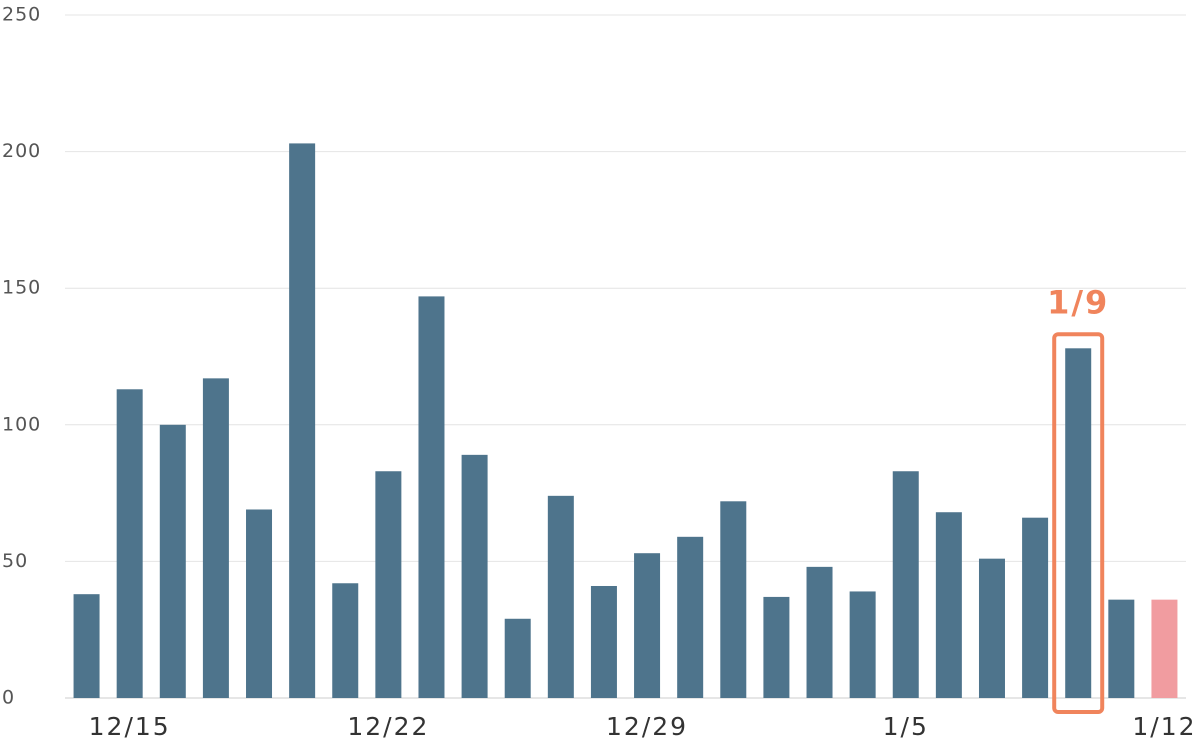 The width and height of the screenshot is (1200, 744). Describe the element at coordinates (647, 726) in the screenshot. I see `x-tick-label: 12/29` at that location.